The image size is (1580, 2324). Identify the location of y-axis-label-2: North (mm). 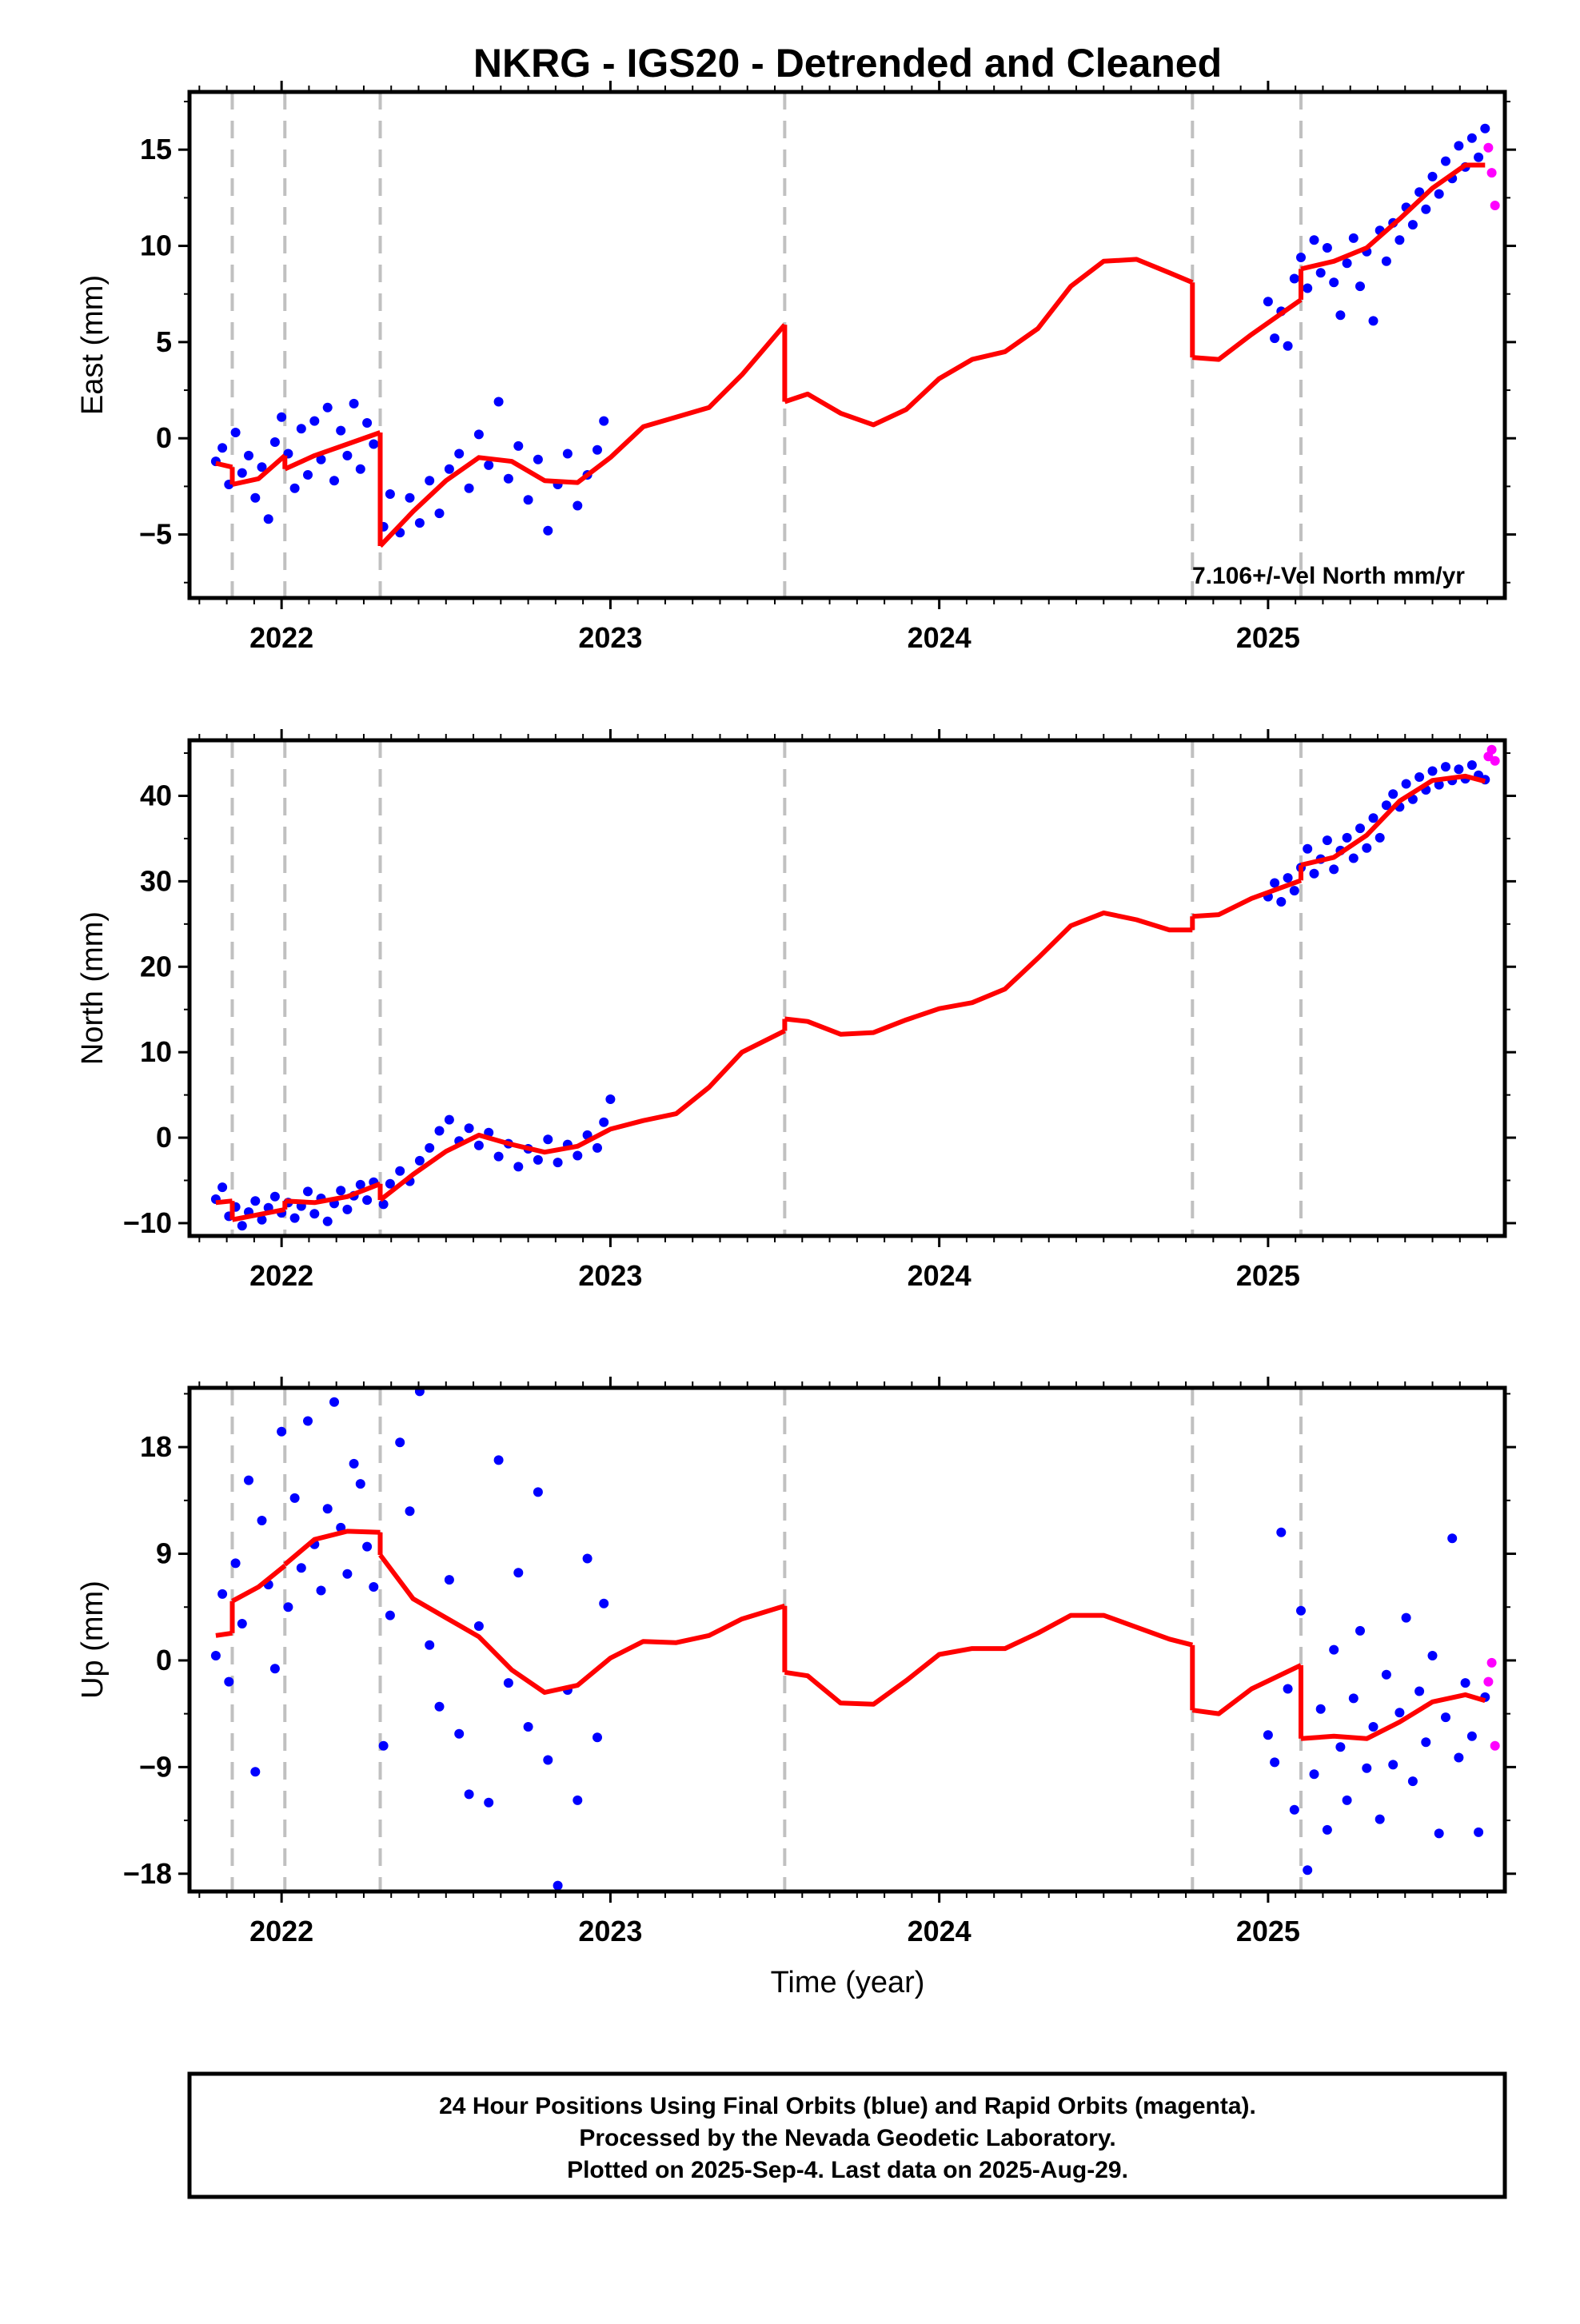
(93, 988).